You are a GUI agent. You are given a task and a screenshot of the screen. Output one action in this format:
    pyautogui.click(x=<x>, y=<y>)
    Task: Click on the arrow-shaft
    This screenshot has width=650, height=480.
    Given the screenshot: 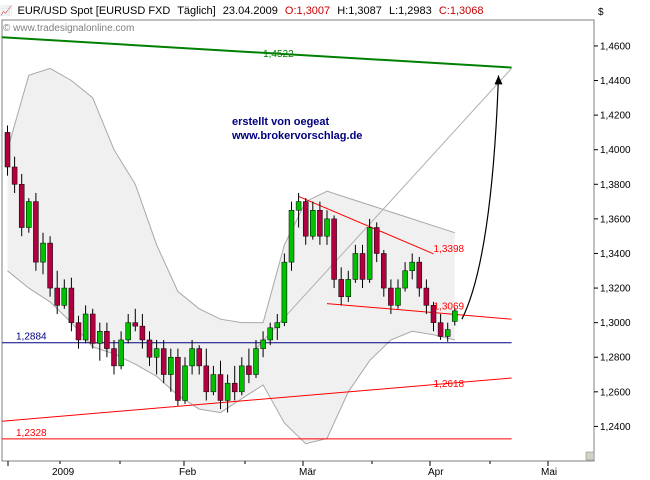 What is the action you would take?
    pyautogui.click(x=480, y=197)
    